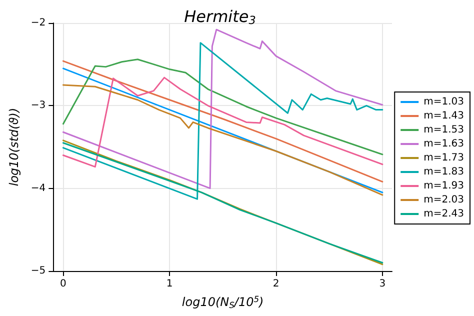  I want to click on legend-label: m=1.53, so click(444, 130).